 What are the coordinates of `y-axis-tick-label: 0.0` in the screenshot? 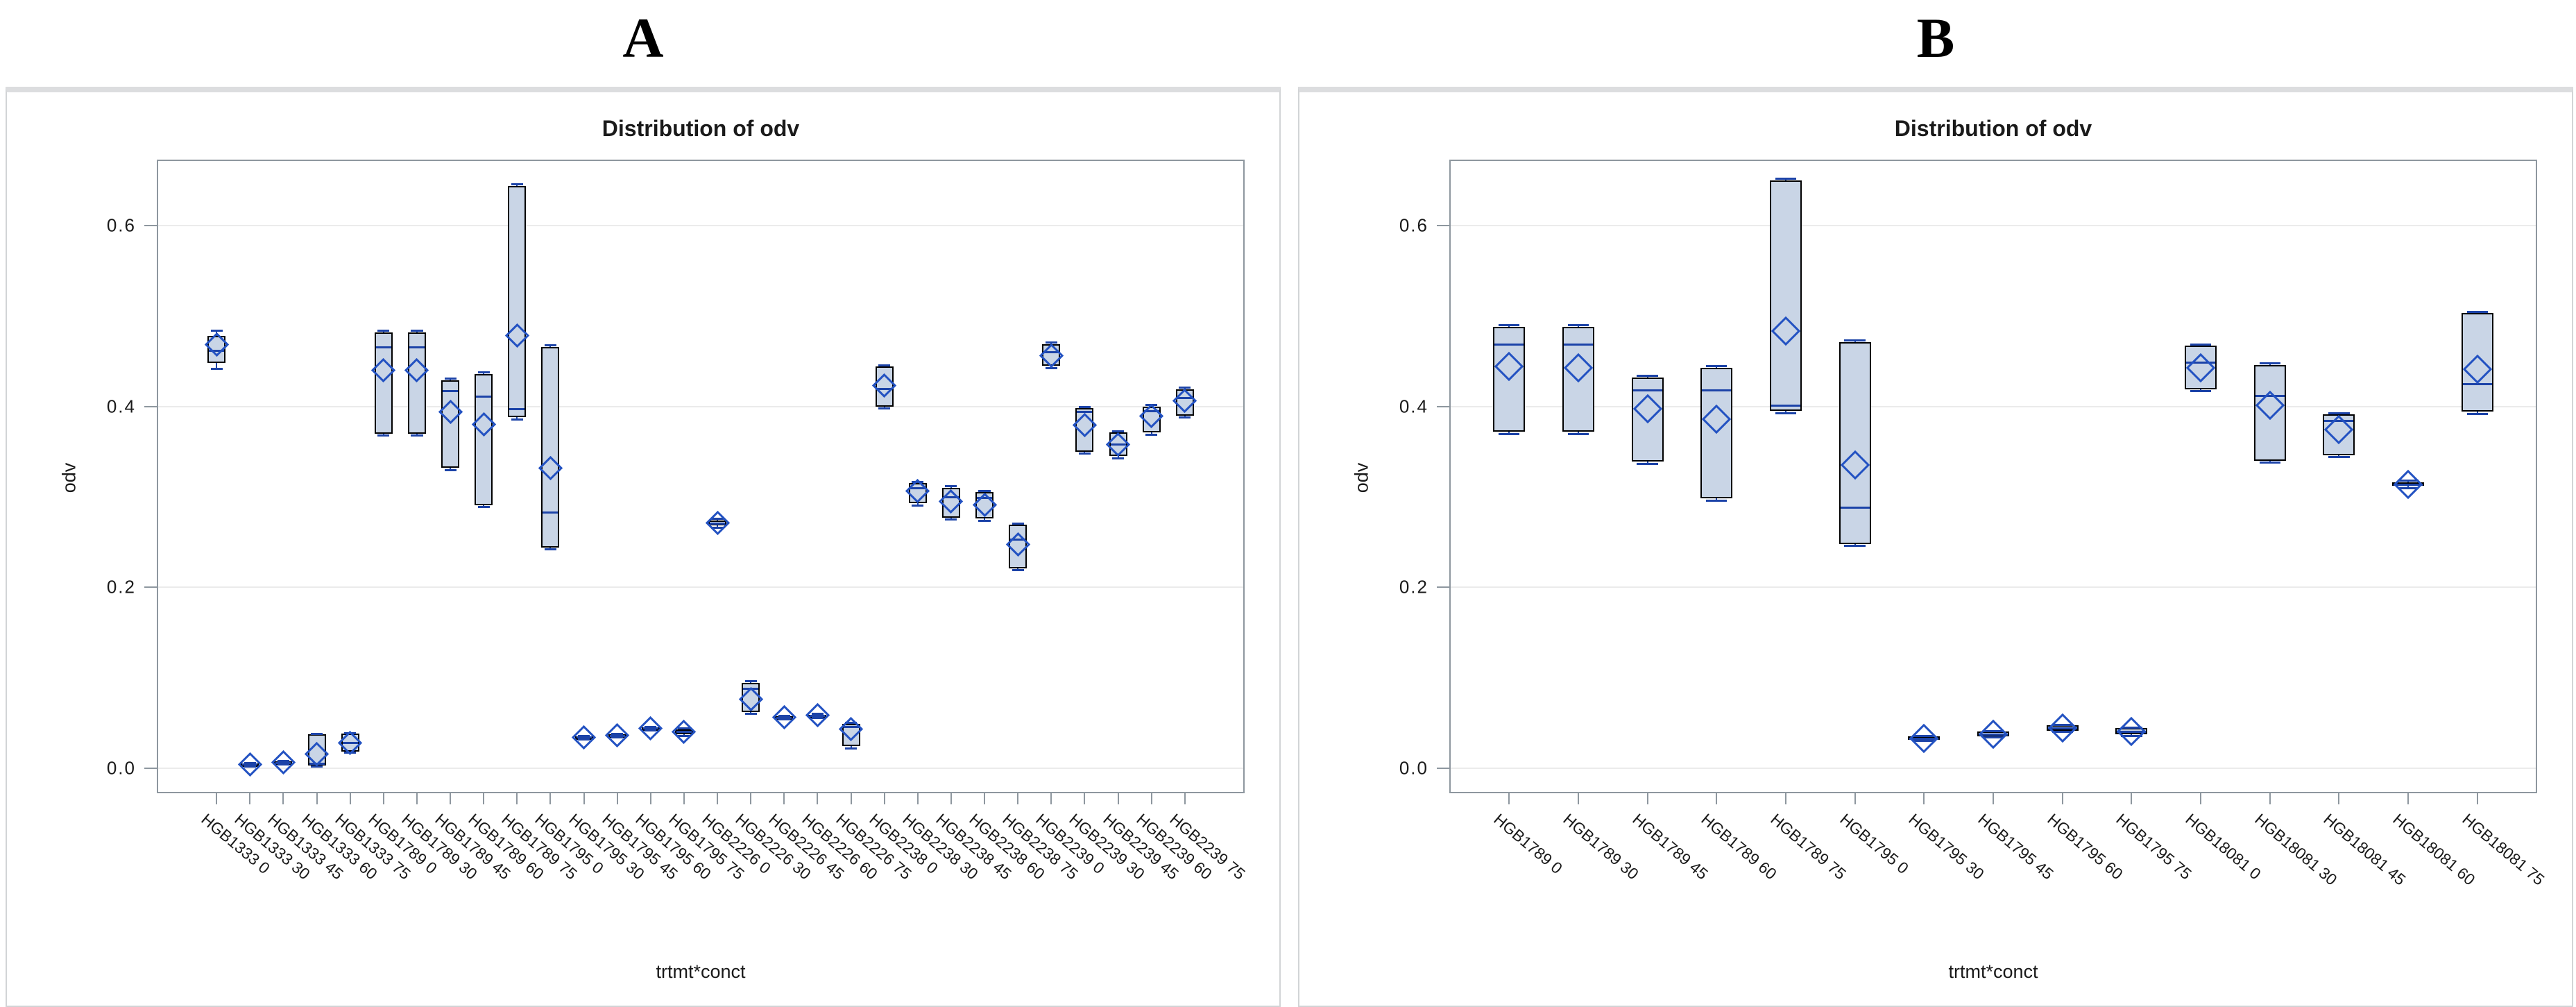 It's located at (121, 768).